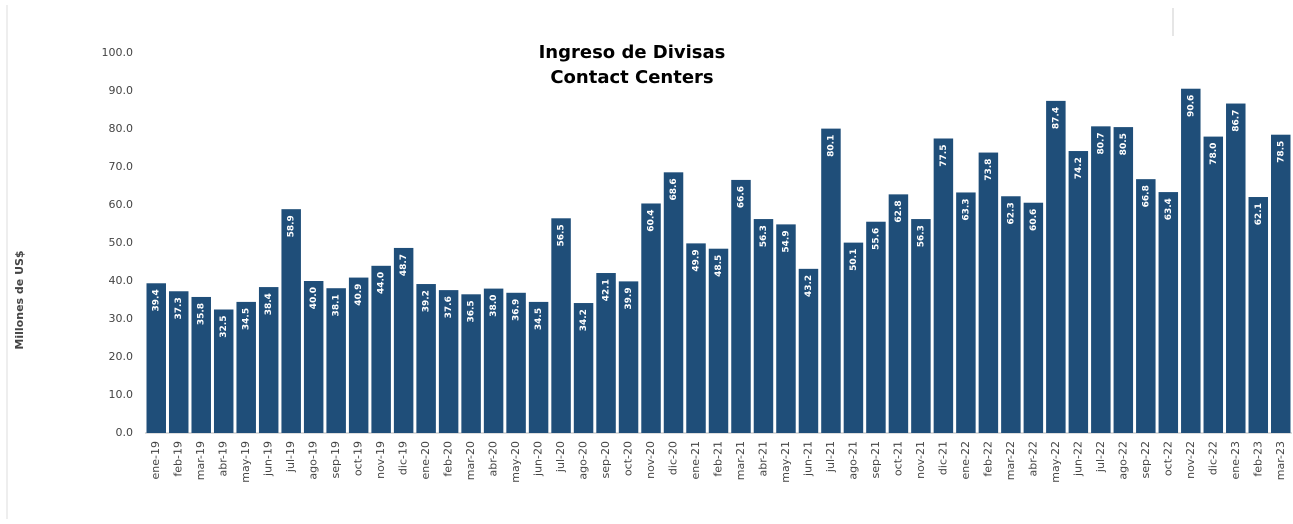 The width and height of the screenshot is (1293, 524). What do you see at coordinates (965, 460) in the screenshot?
I see `x-tick-label: ene-22` at bounding box center [965, 460].